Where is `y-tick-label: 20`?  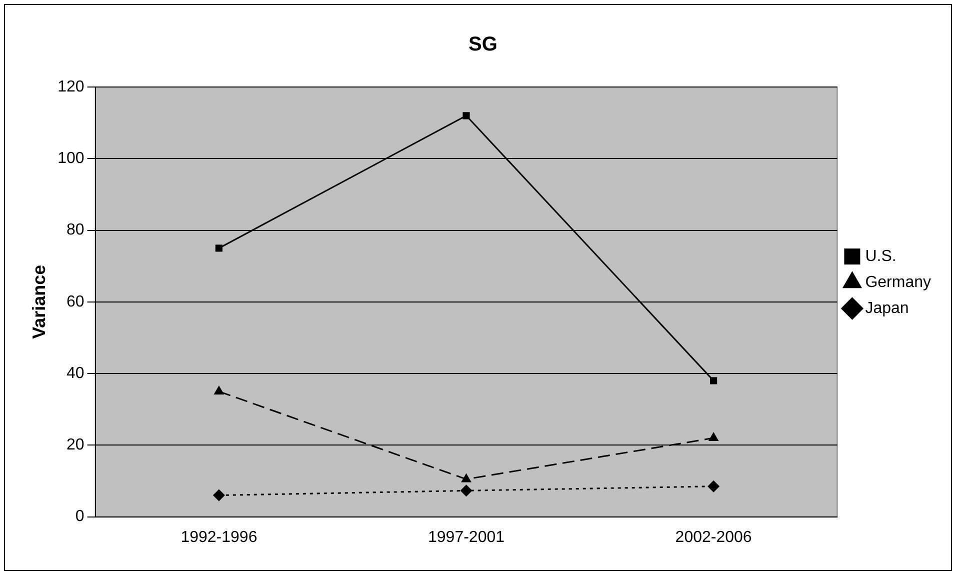
y-tick-label: 20 is located at coordinates (75, 445).